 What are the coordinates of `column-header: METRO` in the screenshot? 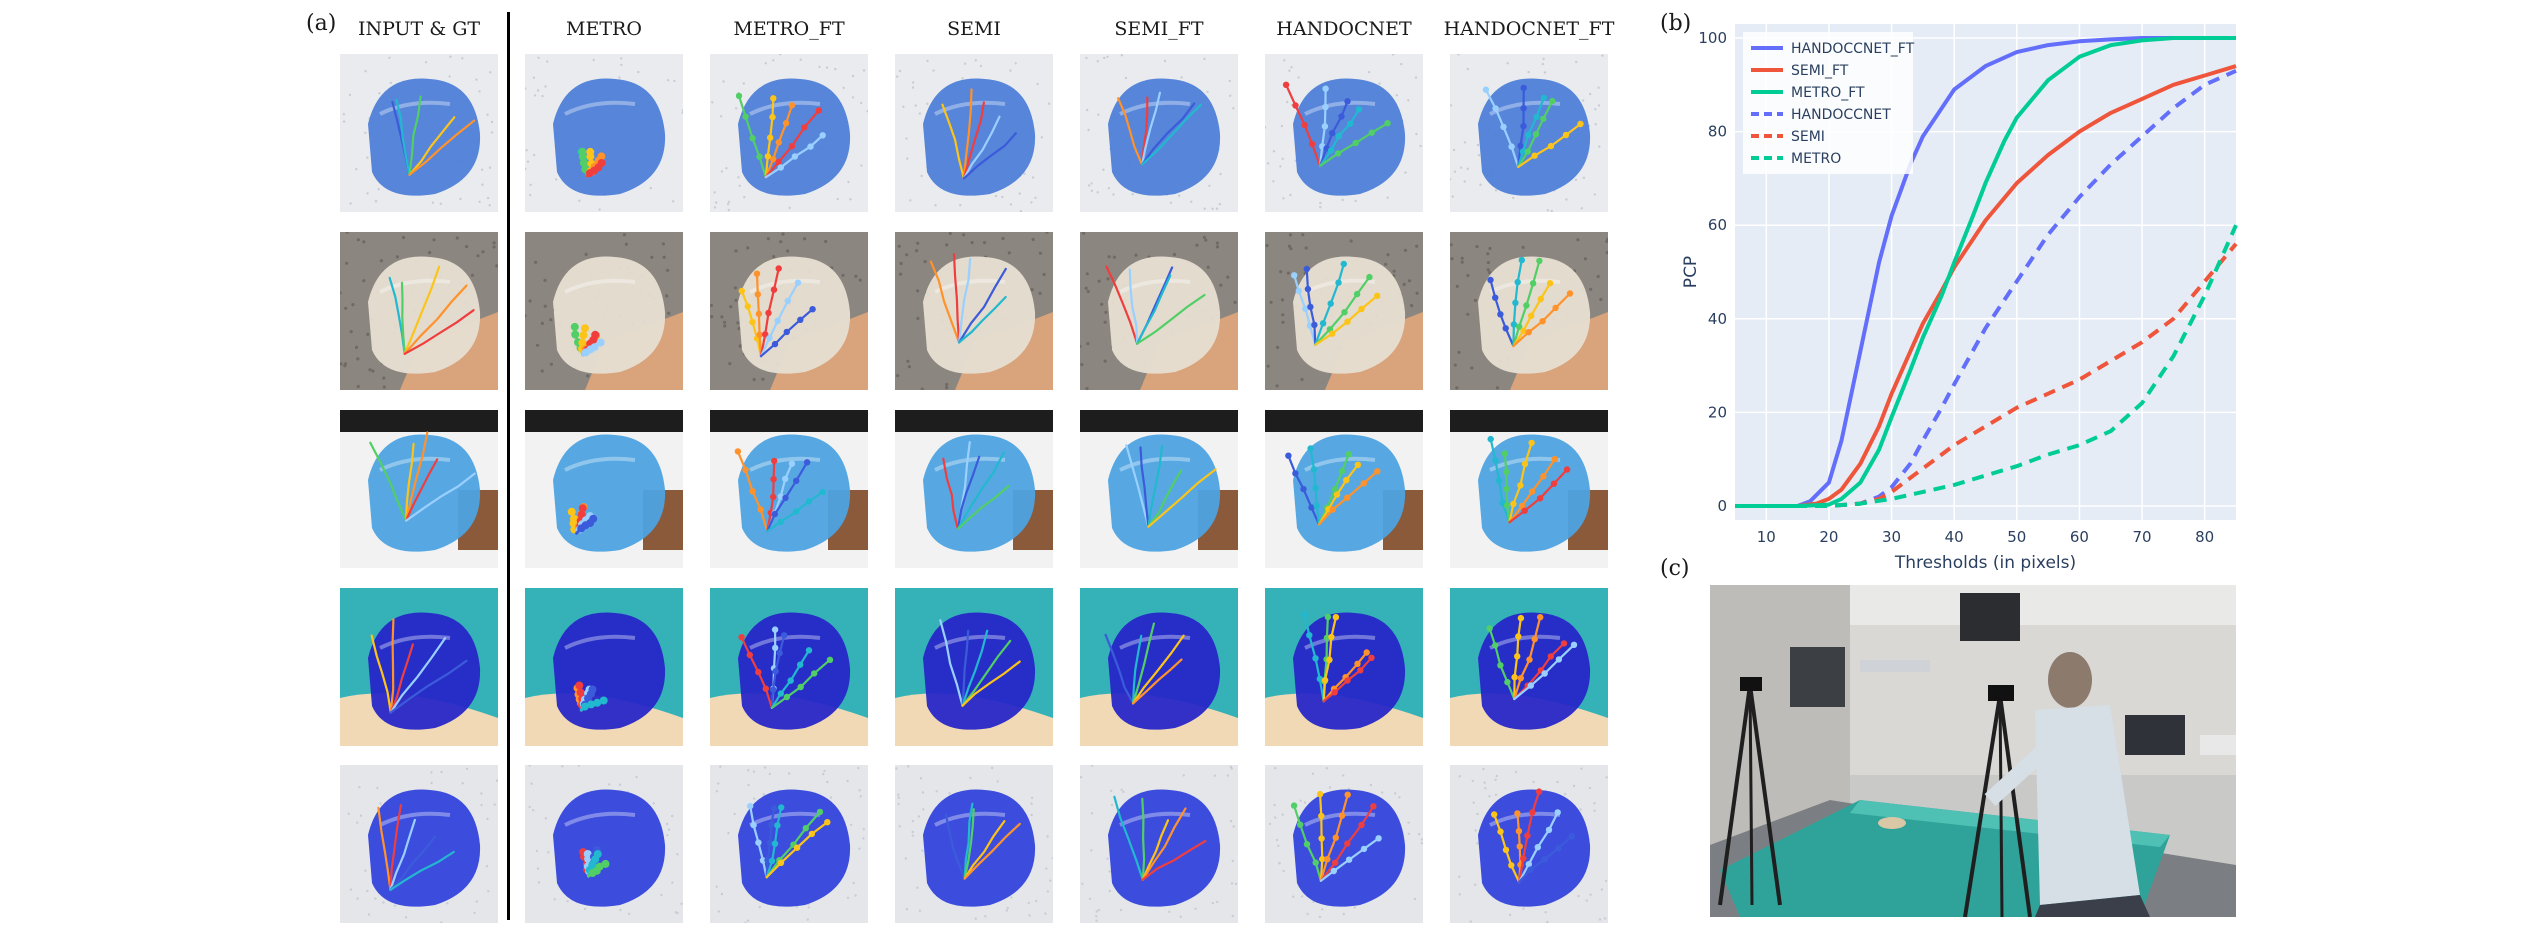 It's located at (604, 29).